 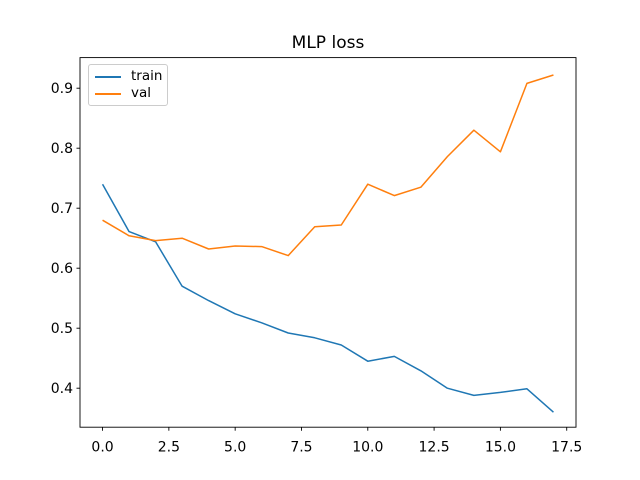 I want to click on y-tick-label: 0.4, so click(x=62, y=389).